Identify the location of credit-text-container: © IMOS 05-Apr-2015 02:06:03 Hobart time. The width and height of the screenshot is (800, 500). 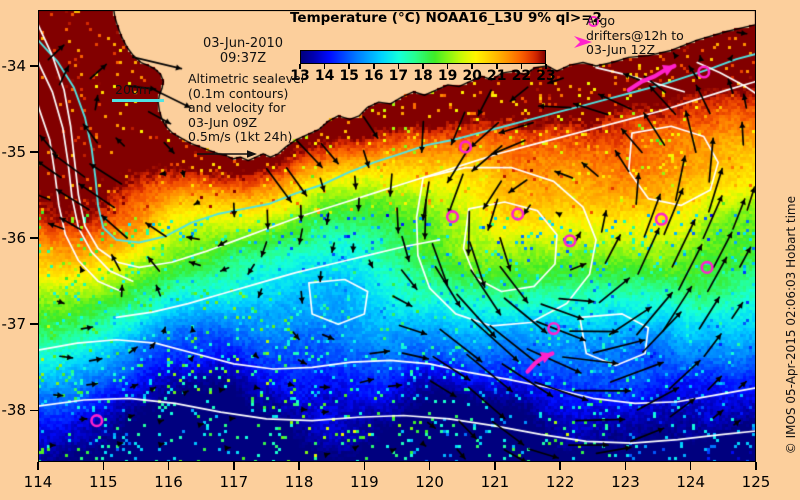
(791, 327).